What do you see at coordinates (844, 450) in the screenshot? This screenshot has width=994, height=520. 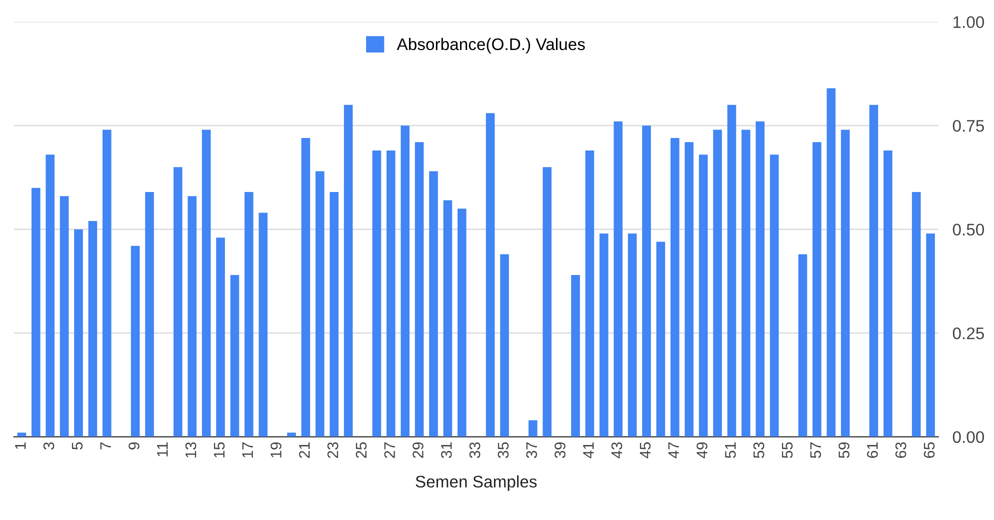 I see `x-tick-label: 59` at bounding box center [844, 450].